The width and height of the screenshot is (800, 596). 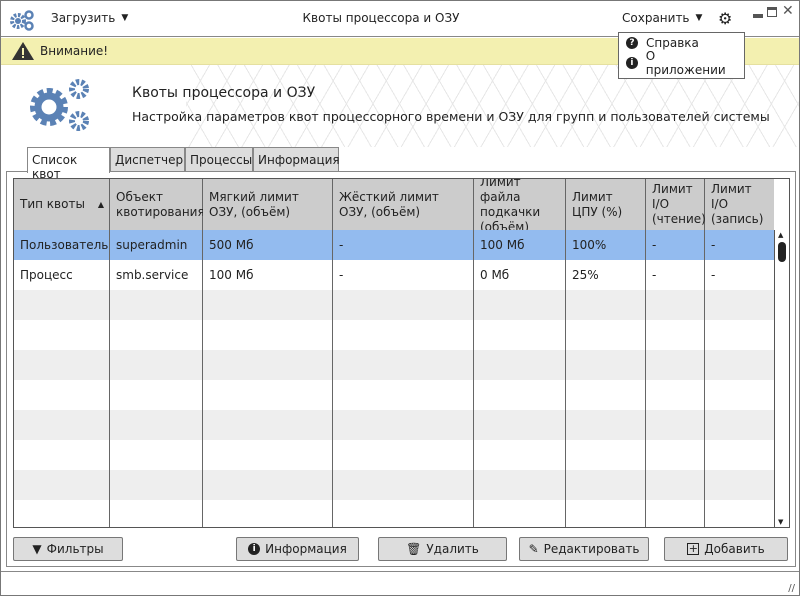 I want to click on button-label: Фильтры, so click(x=75, y=549).